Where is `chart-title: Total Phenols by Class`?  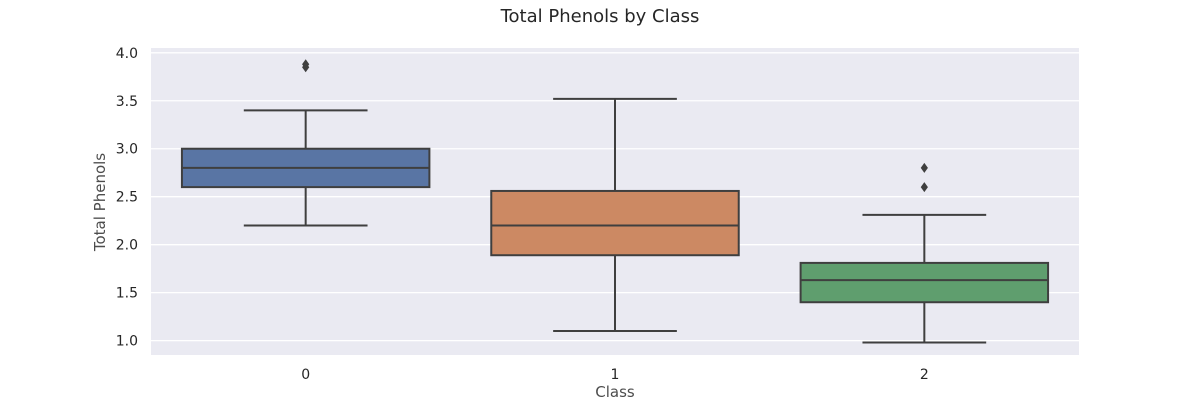 chart-title: Total Phenols by Class is located at coordinates (600, 16).